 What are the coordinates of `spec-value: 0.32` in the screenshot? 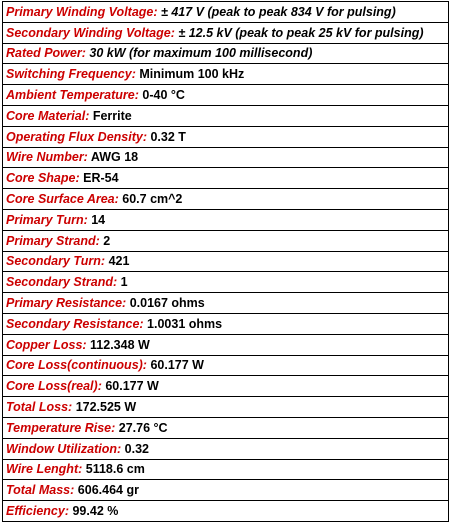 It's located at (136, 448).